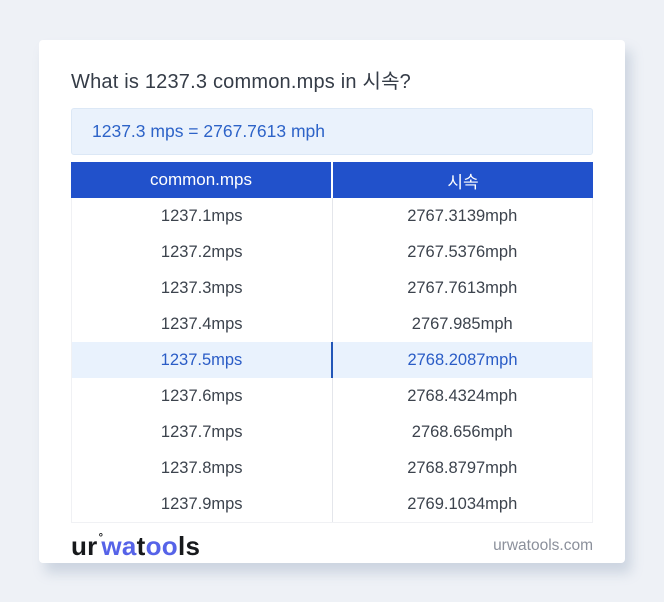 Image resolution: width=664 pixels, height=602 pixels. I want to click on table-row: 1237.6mps 2768.4324mph, so click(332, 396).